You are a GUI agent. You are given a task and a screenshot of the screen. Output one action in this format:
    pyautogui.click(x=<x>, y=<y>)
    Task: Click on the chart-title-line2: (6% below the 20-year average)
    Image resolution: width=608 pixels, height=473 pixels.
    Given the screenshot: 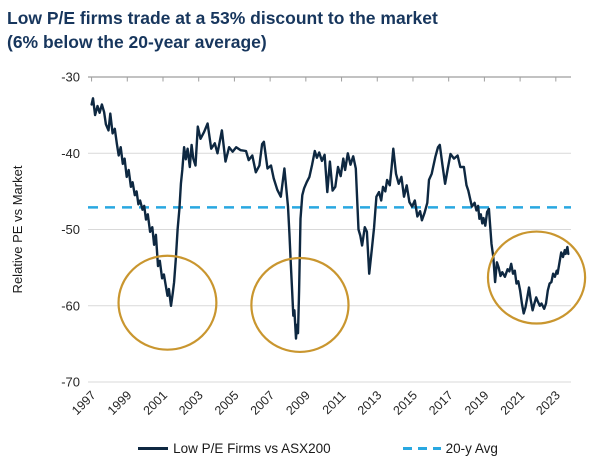 What is the action you would take?
    pyautogui.click(x=137, y=42)
    